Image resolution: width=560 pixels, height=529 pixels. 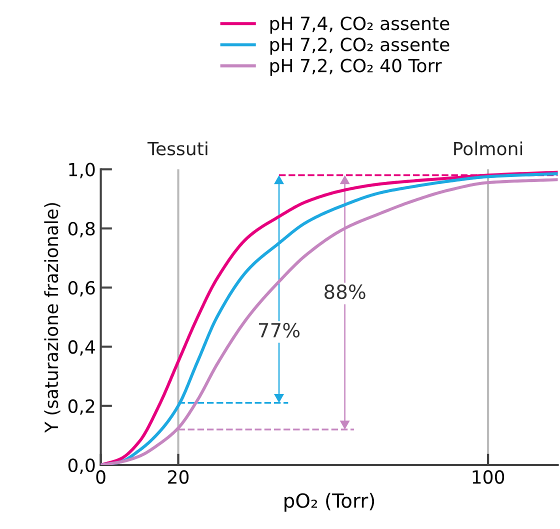 I want to click on ref-line-label: Tessuti, so click(x=177, y=148).